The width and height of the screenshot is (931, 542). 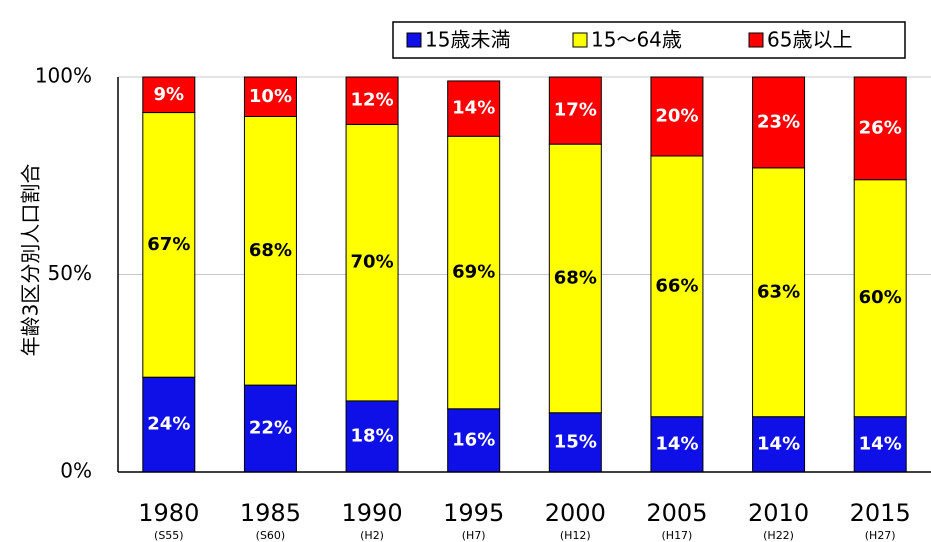 What do you see at coordinates (575, 513) in the screenshot?
I see `x-tick-label: 2000` at bounding box center [575, 513].